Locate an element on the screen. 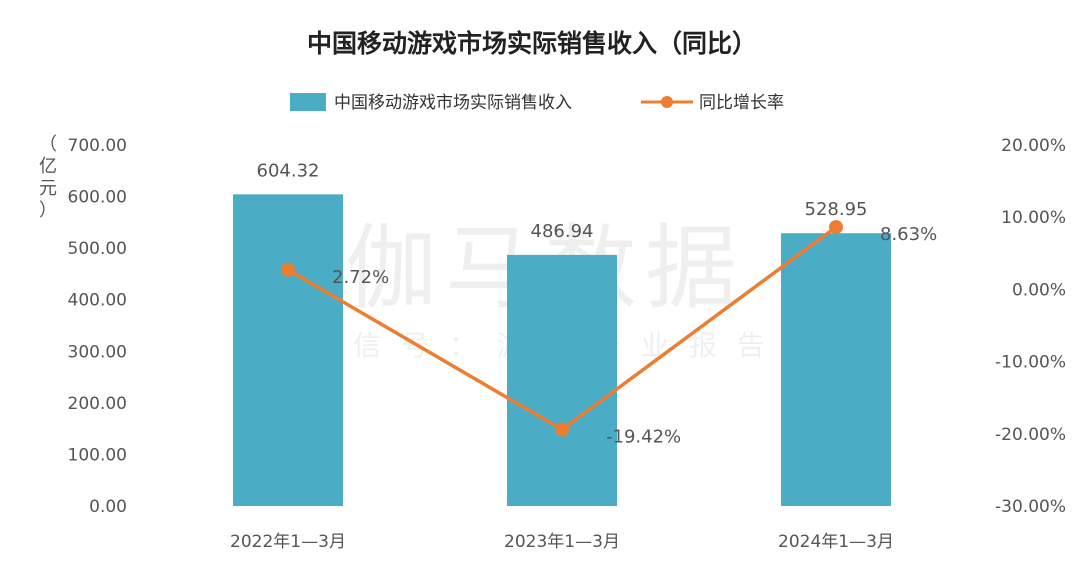 The image size is (1080, 571). bar-value-label: 528.95 is located at coordinates (836, 209).